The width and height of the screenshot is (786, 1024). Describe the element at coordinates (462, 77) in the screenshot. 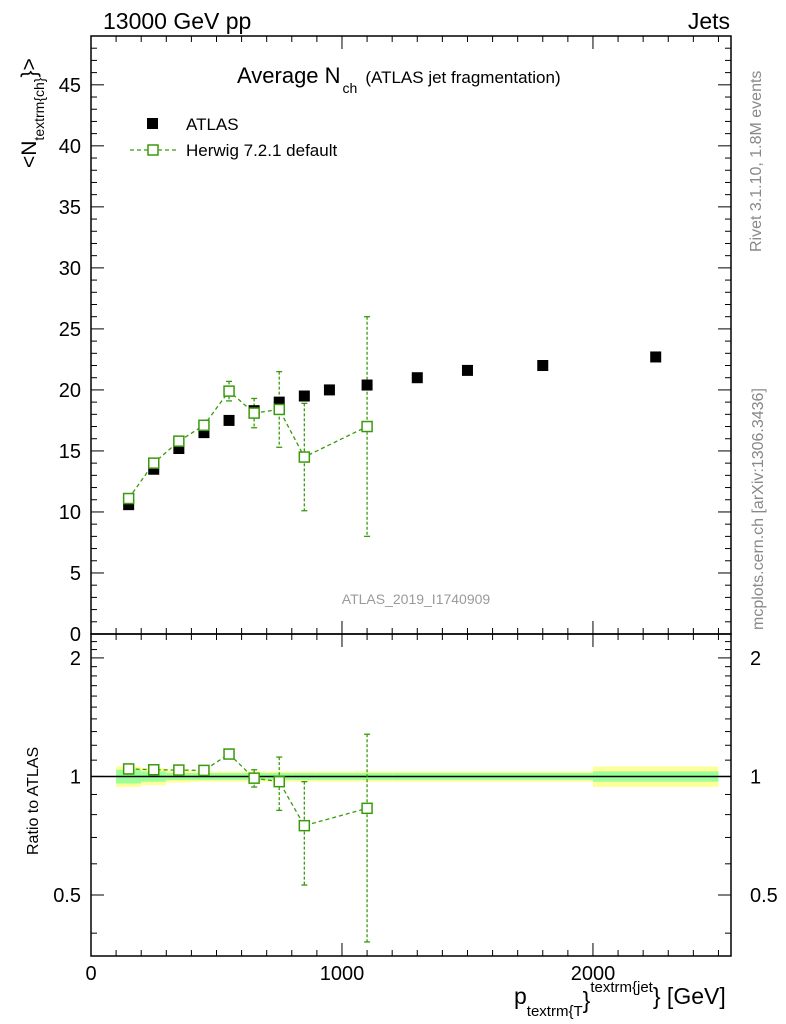

I see `plot-title-note: (ATLAS jet fragmentation)` at that location.